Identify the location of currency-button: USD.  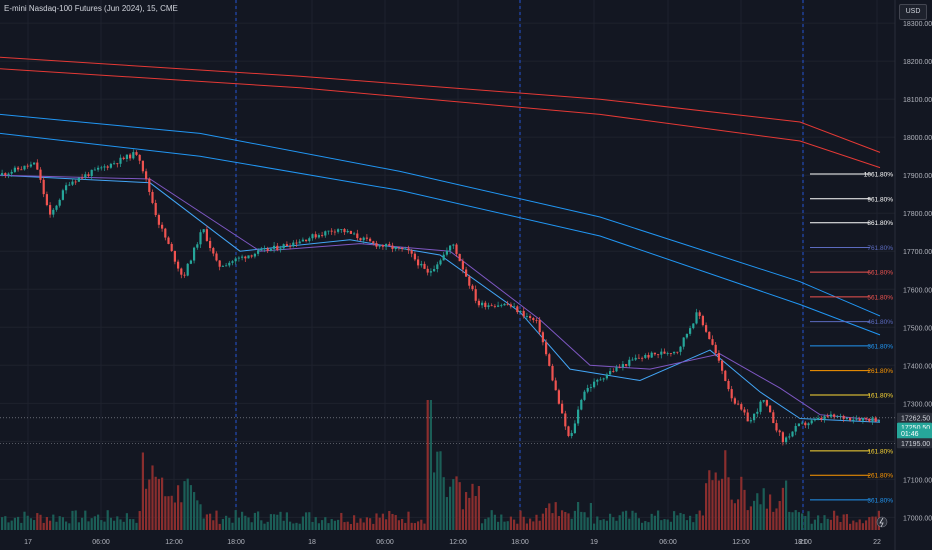
(913, 12).